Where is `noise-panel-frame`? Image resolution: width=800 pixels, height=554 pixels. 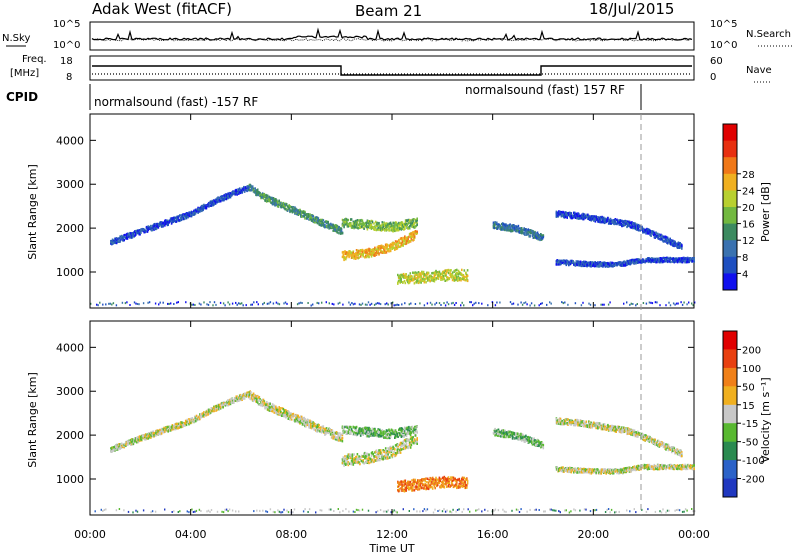
noise-panel-frame is located at coordinates (392, 36).